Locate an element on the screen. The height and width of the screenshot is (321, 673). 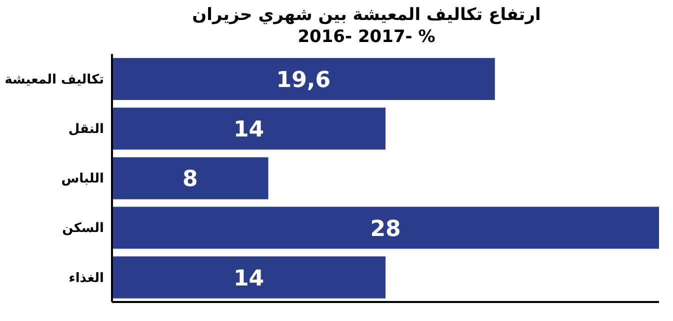
chart-title: ارتفاع تكاليف المعيشة بين شهري حزيران is located at coordinates (366, 15).